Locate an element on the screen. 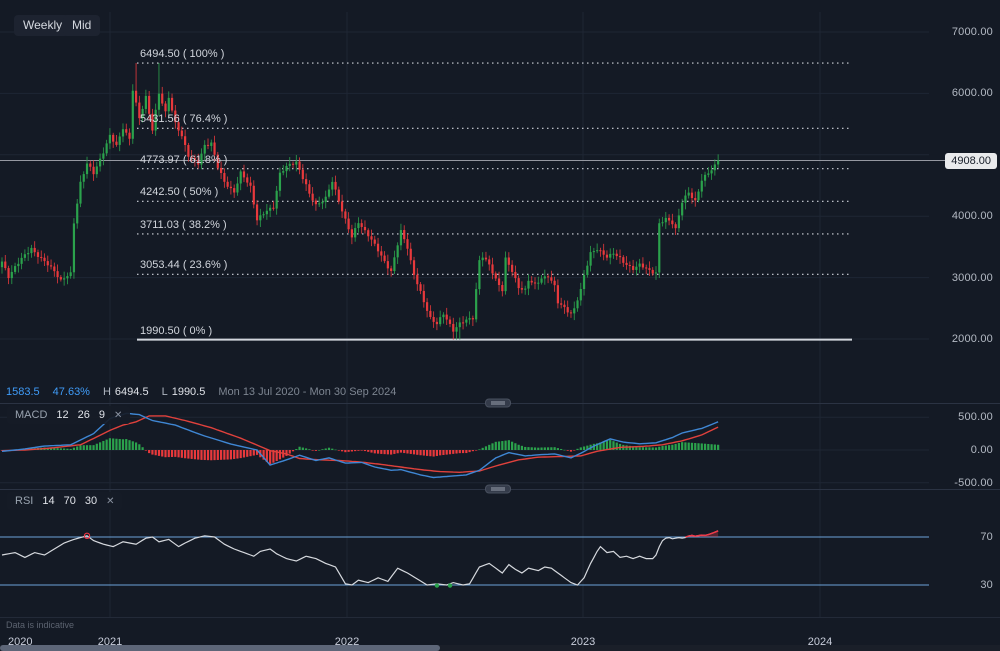 This screenshot has width=1000, height=651. rsi-close-icon: ✕ is located at coordinates (110, 501).